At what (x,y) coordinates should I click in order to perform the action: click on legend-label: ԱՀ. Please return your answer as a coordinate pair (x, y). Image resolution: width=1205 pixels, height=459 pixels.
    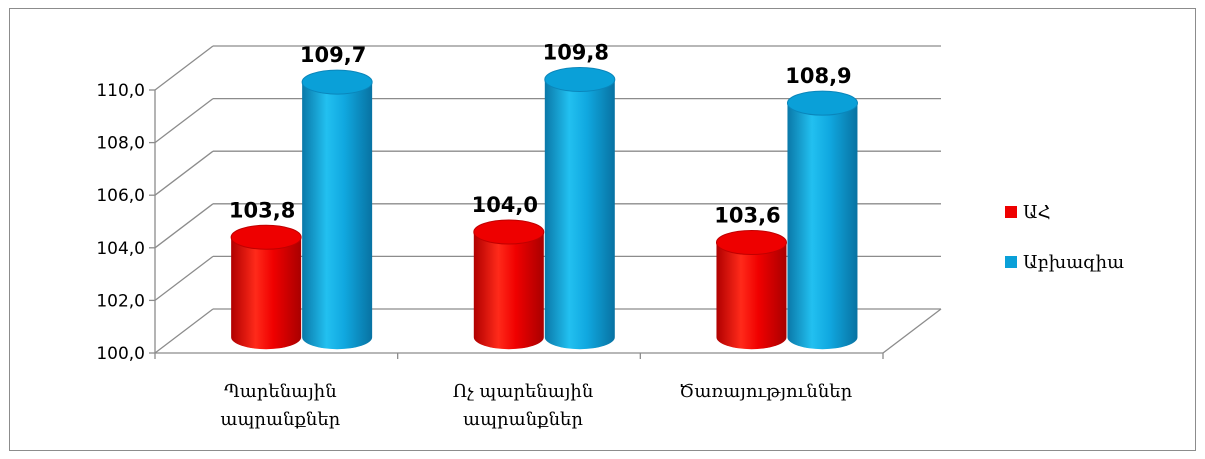
    Looking at the image, I should click on (1037, 212).